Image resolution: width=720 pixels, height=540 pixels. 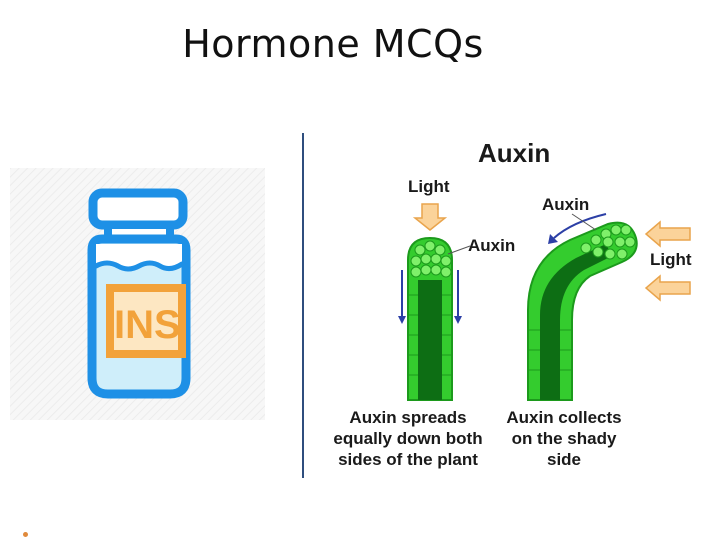 What do you see at coordinates (671, 259) in the screenshot?
I see `light-label-right: Light` at bounding box center [671, 259].